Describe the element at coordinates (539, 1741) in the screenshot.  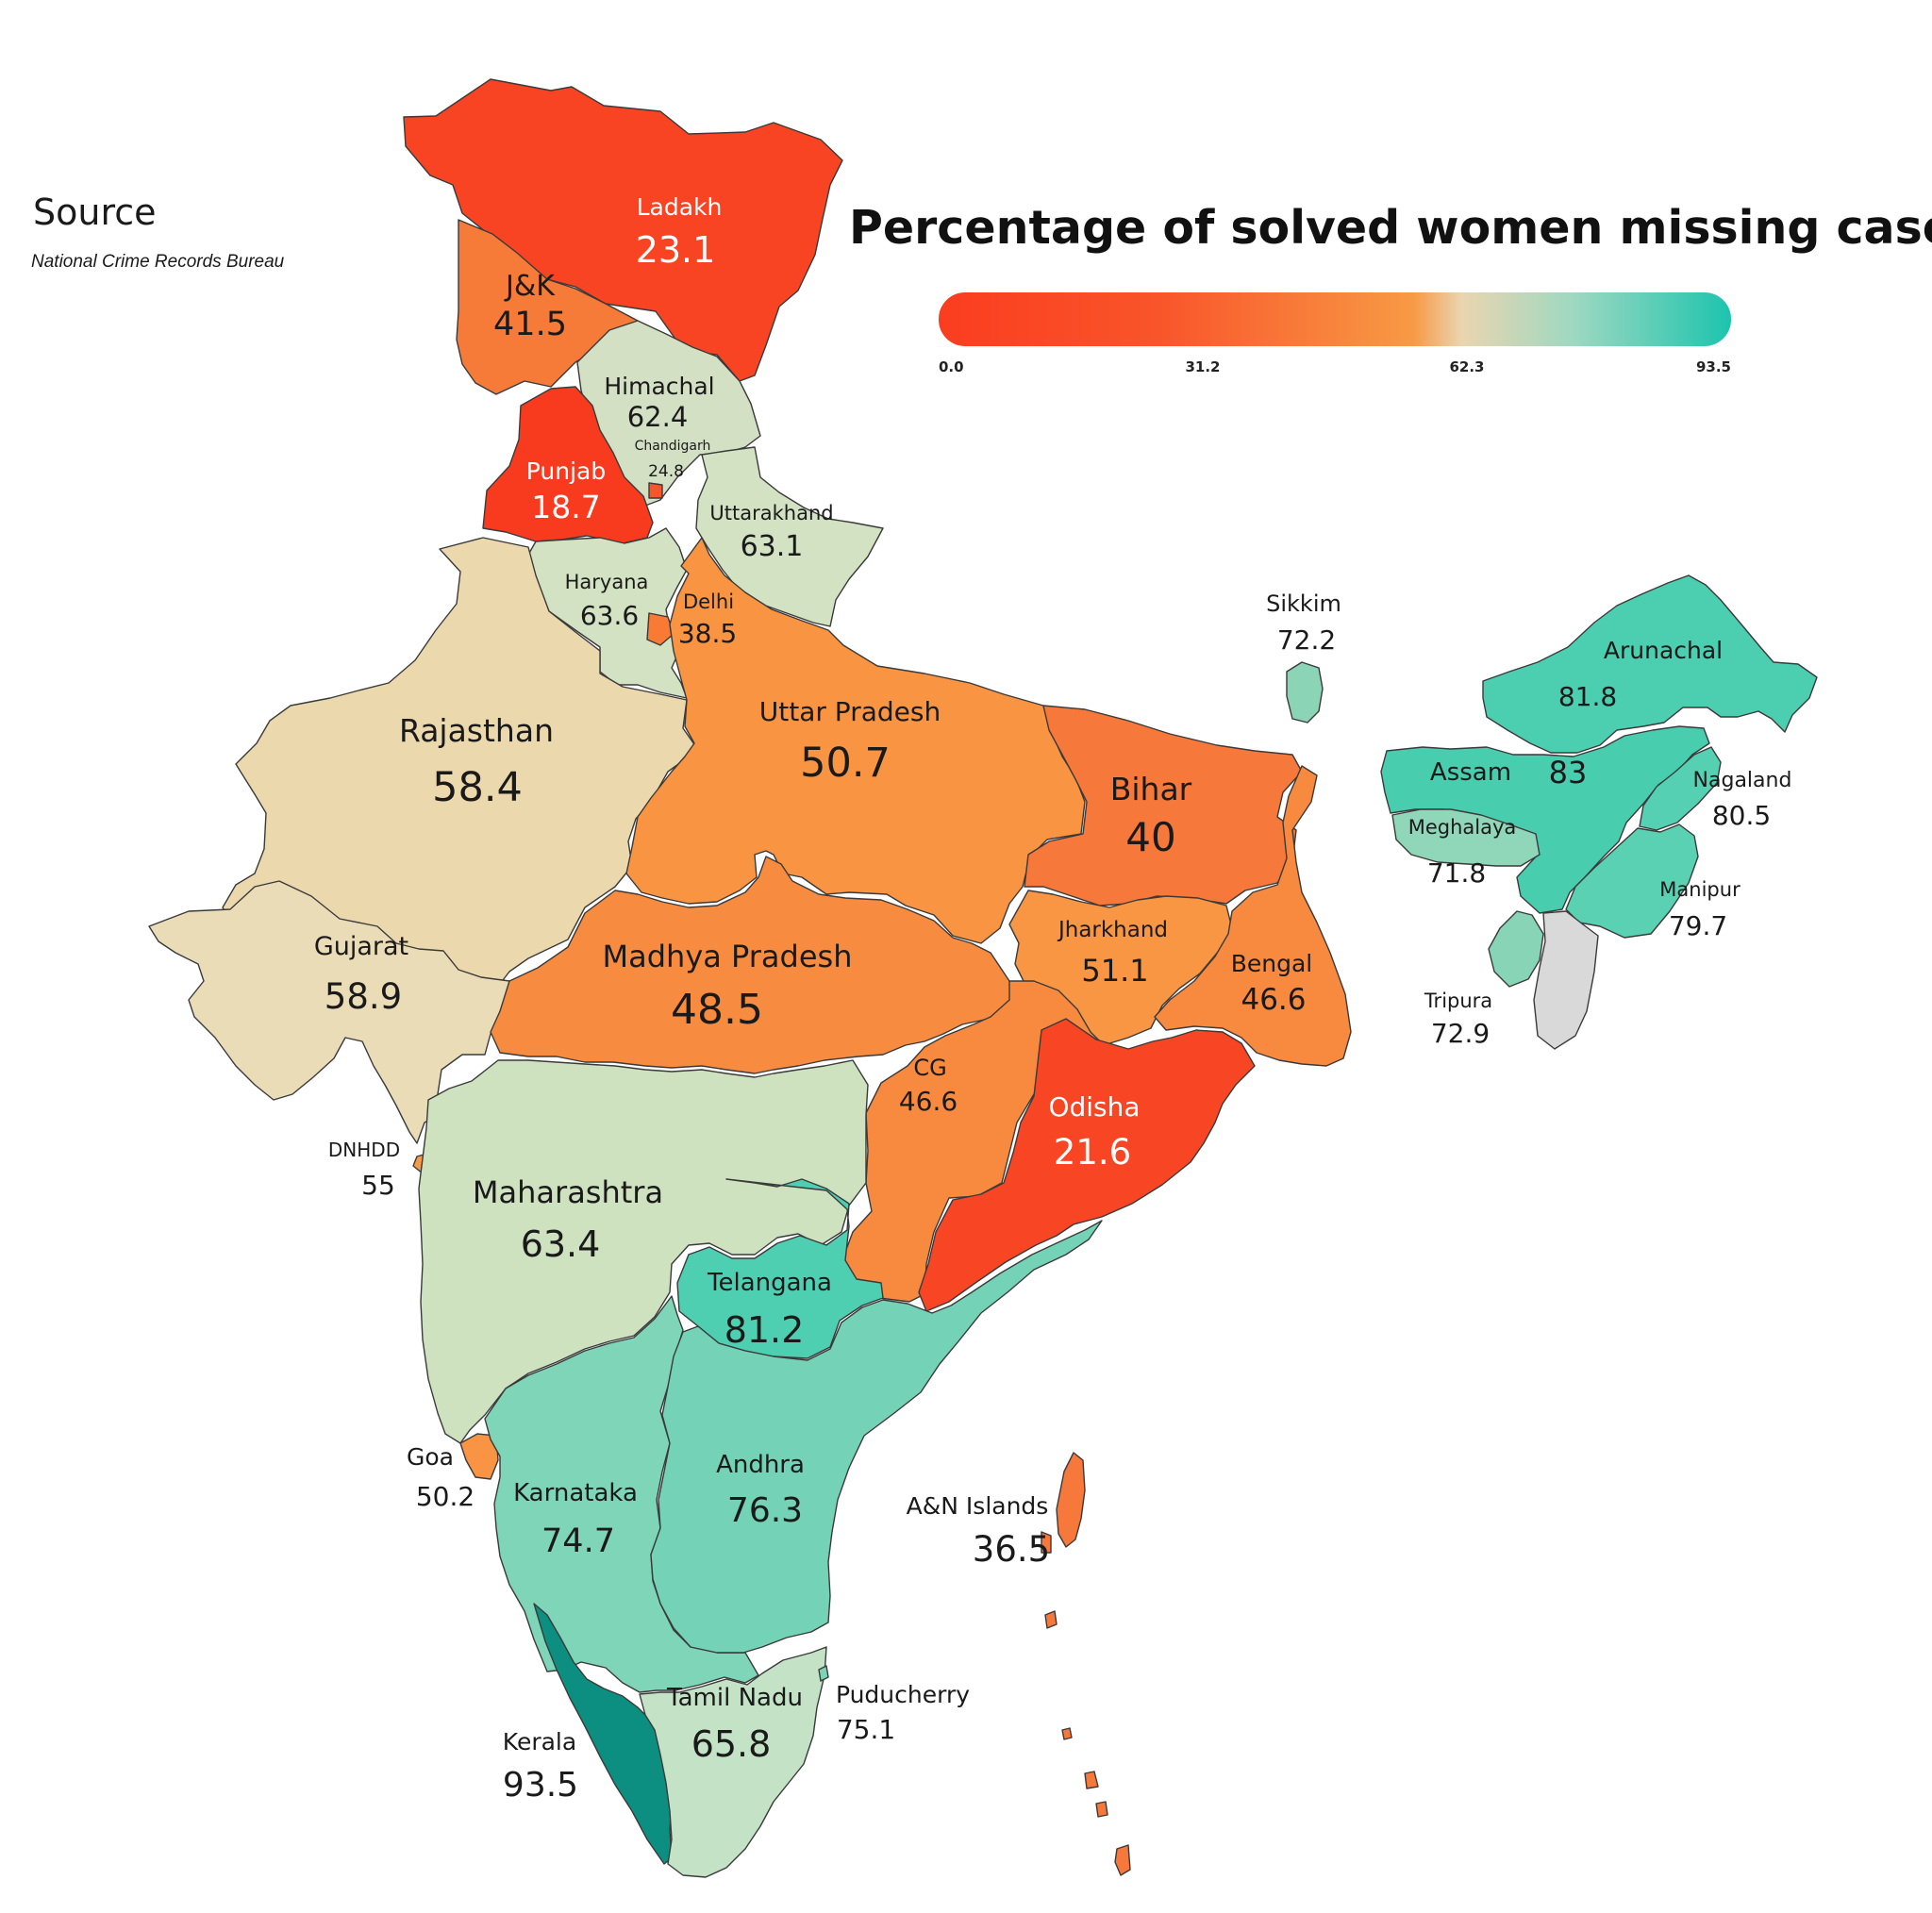
I see `label-kerala-name: Kerala` at that location.